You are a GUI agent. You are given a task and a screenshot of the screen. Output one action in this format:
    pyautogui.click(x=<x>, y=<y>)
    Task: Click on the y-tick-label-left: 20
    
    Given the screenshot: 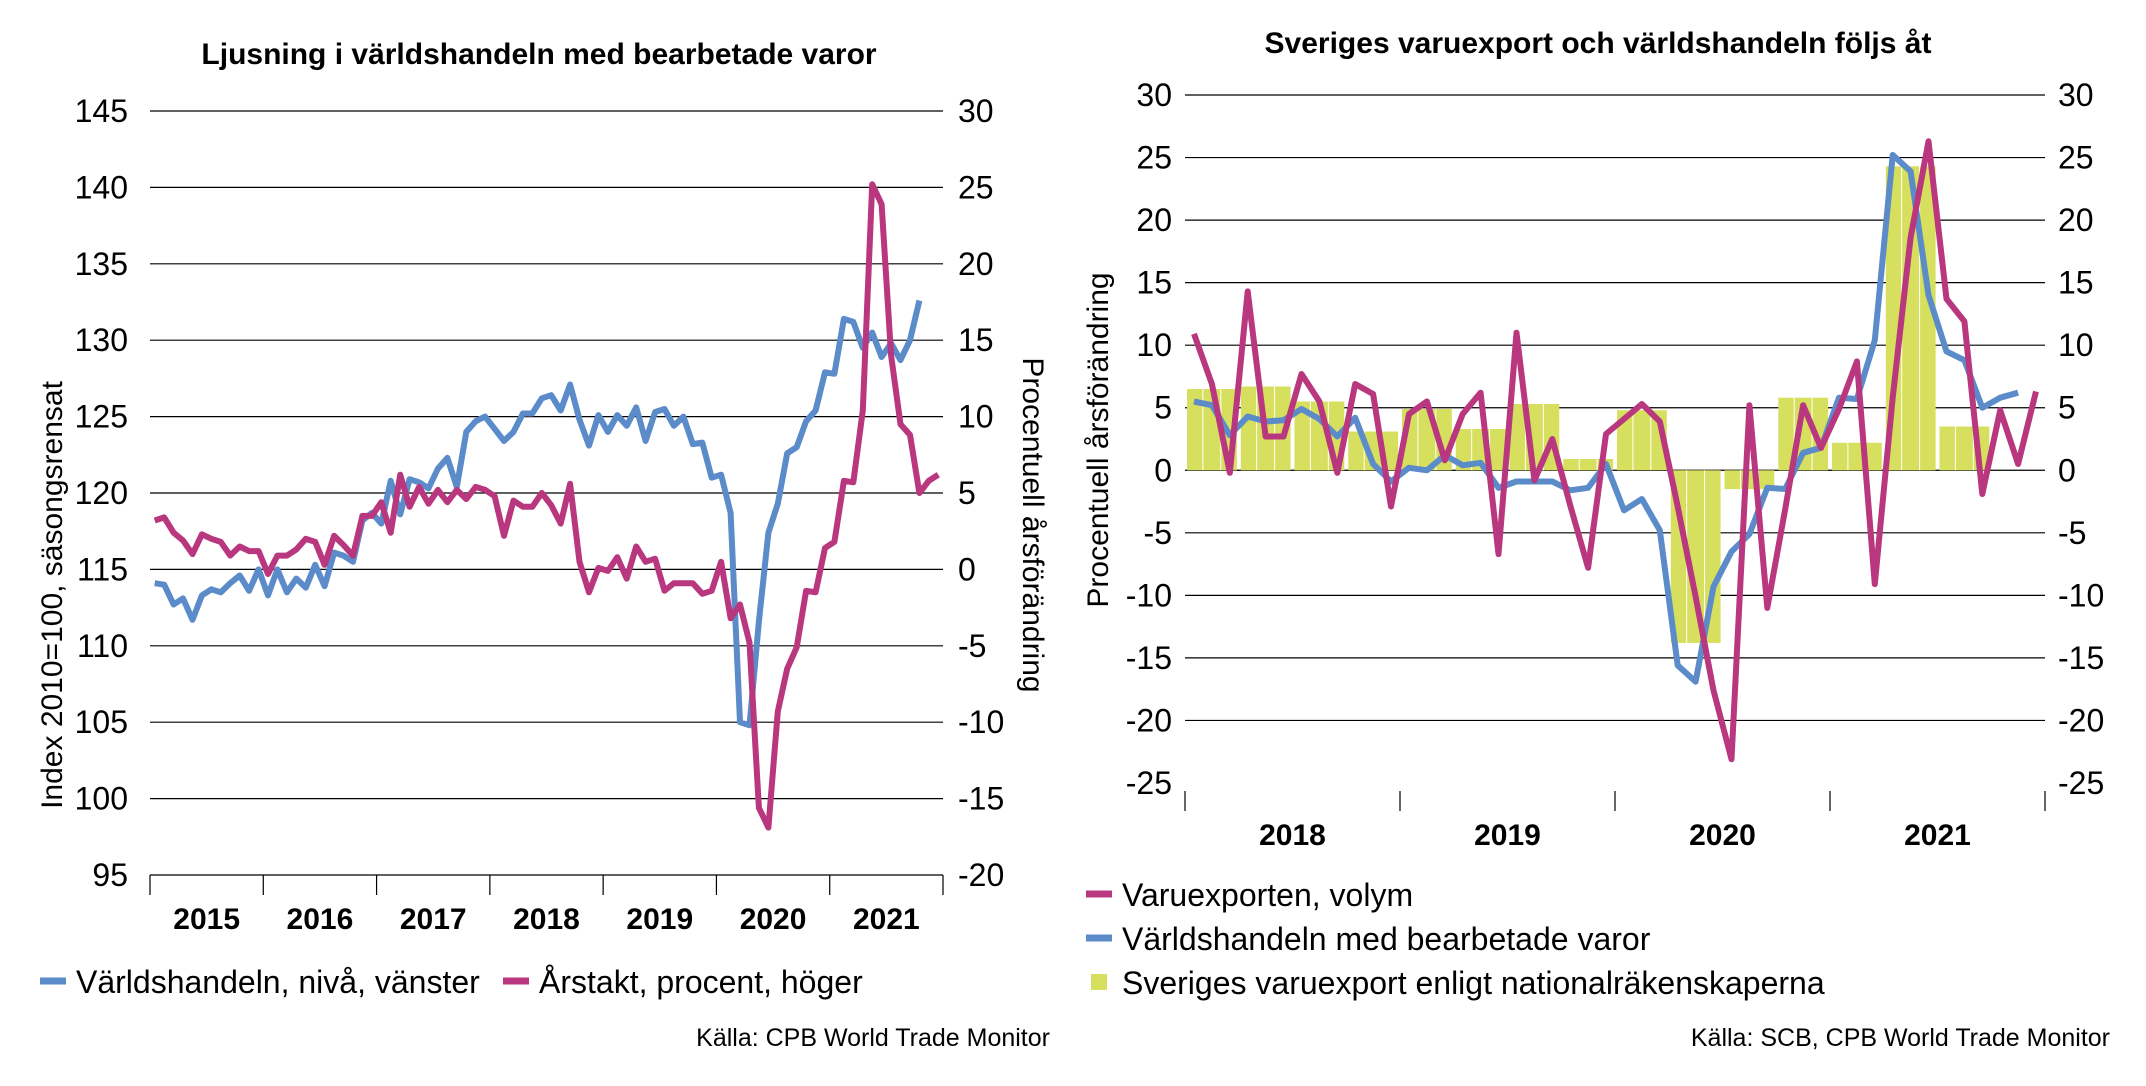 What is the action you would take?
    pyautogui.click(x=1154, y=220)
    